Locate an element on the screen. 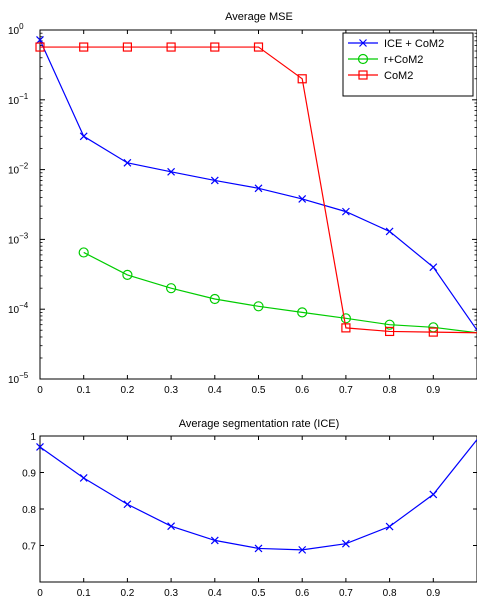  mse-chart-title: Average MSE is located at coordinates (259, 17).